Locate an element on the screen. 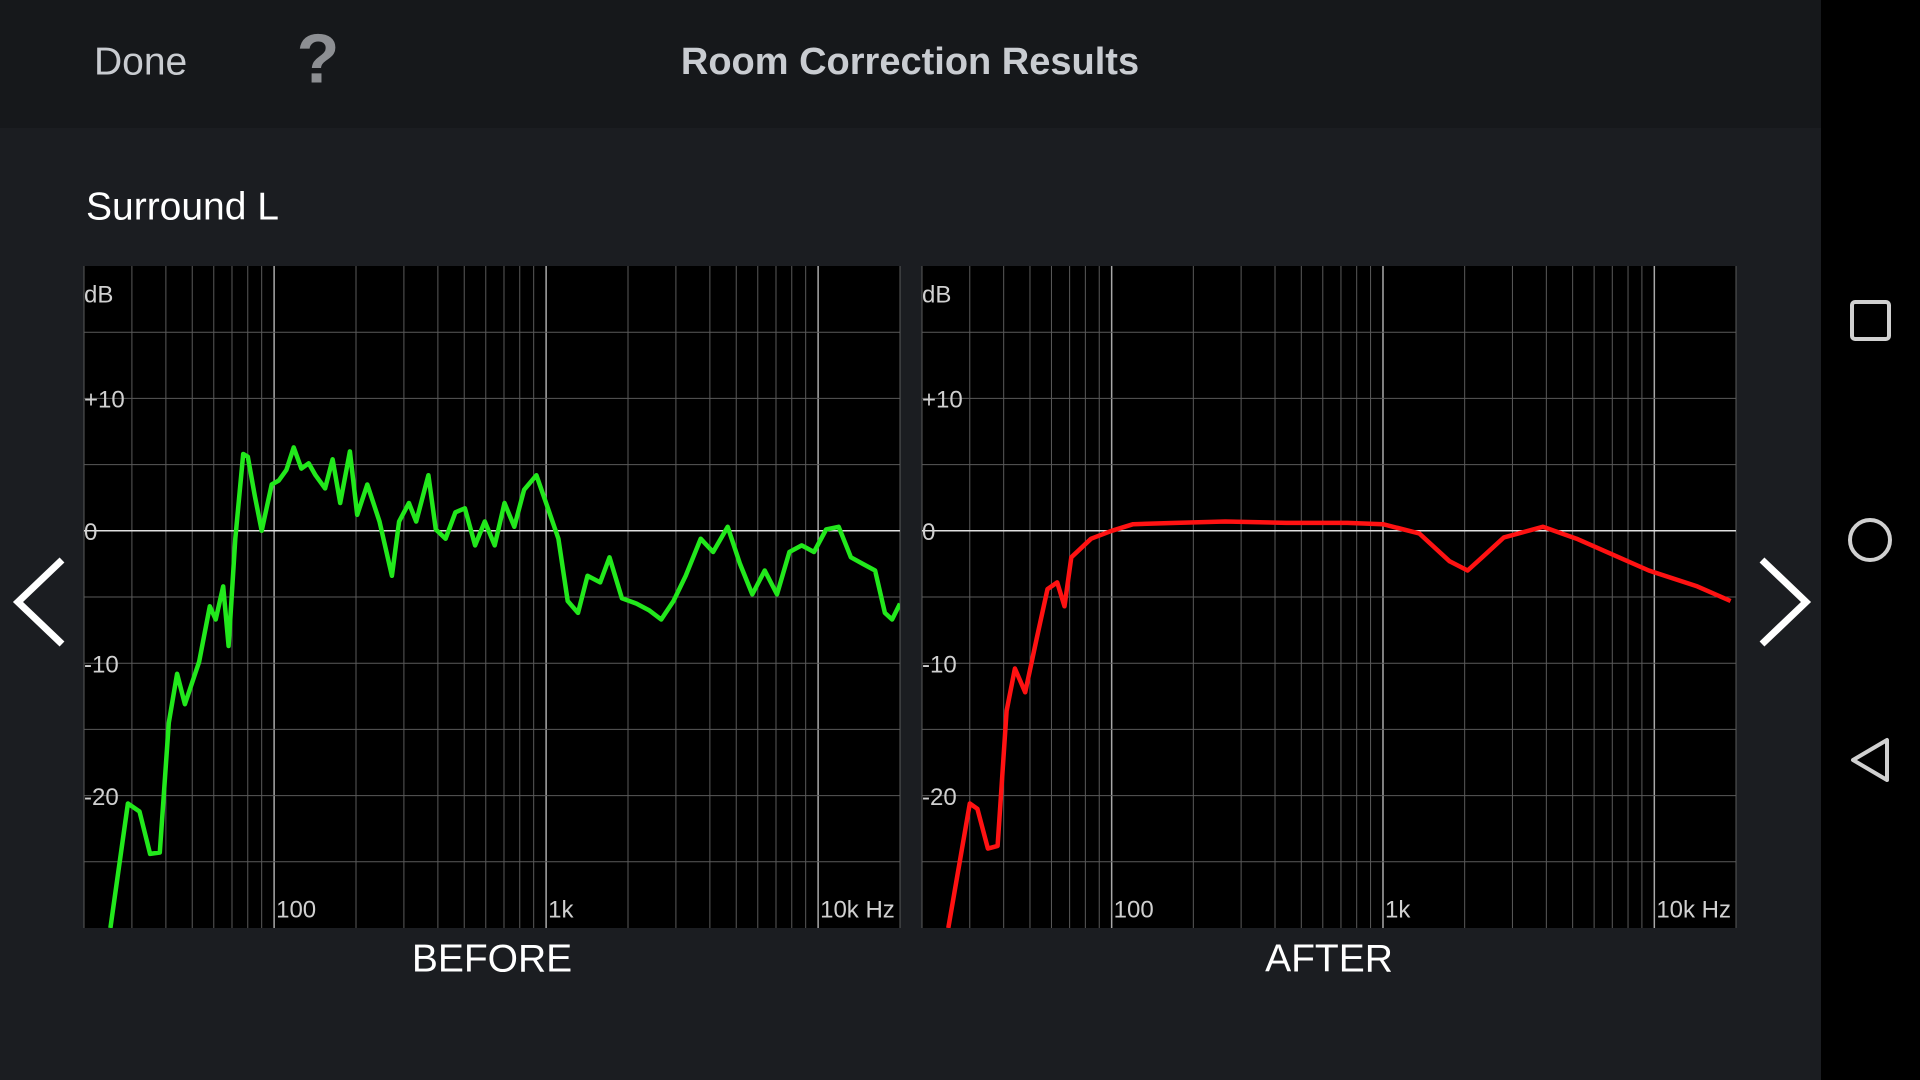  done-button: Done is located at coordinates (140, 61).